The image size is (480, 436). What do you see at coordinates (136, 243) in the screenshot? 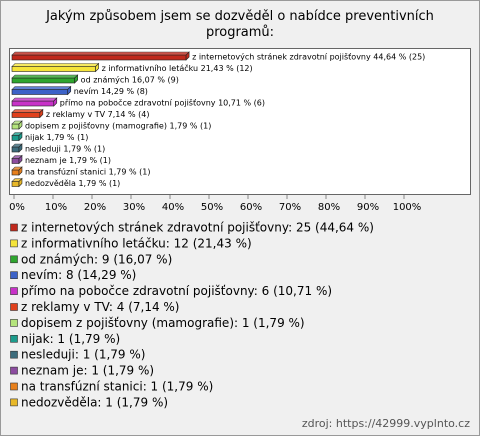
I see `legend-label: z informativního letáčku: 12 (21,43 %)` at bounding box center [136, 243].